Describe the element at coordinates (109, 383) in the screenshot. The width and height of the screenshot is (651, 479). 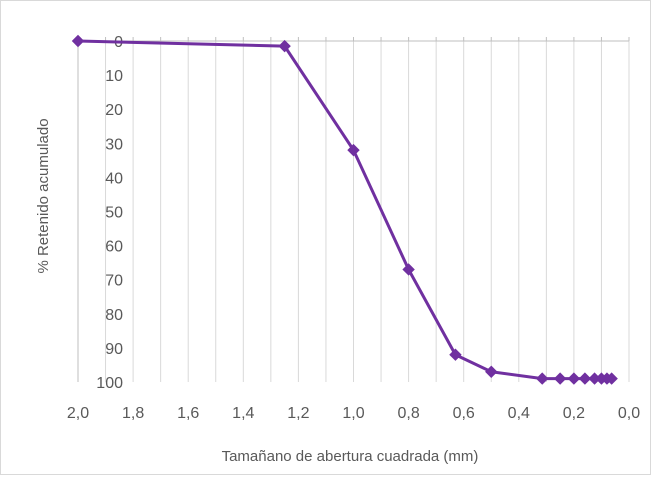
I see `y-tick-label: 100` at that location.